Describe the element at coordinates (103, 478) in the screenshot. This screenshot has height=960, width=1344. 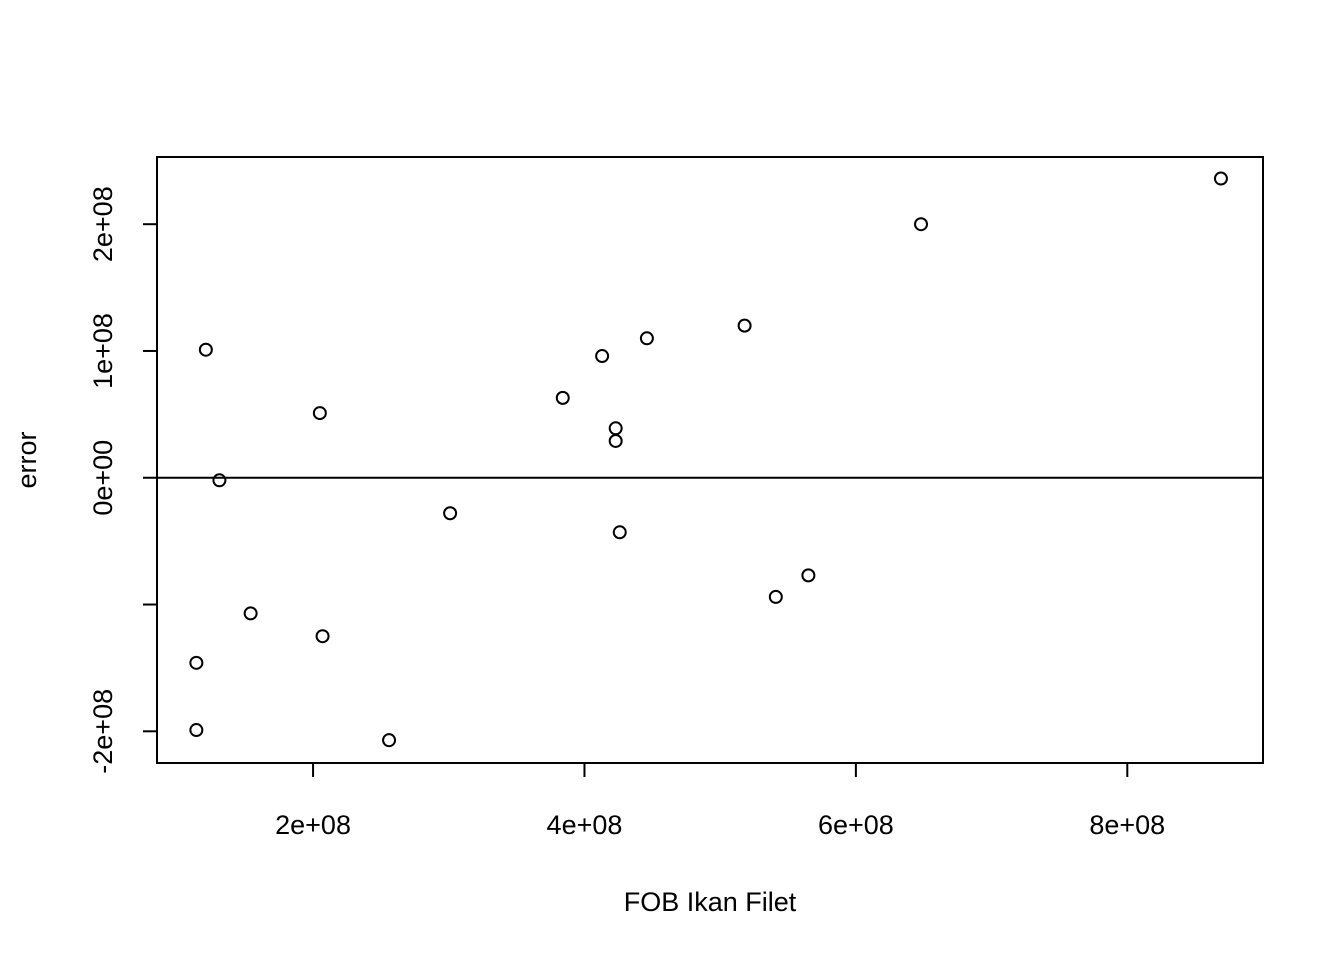
I see `y-tick-label: 0e+00` at that location.